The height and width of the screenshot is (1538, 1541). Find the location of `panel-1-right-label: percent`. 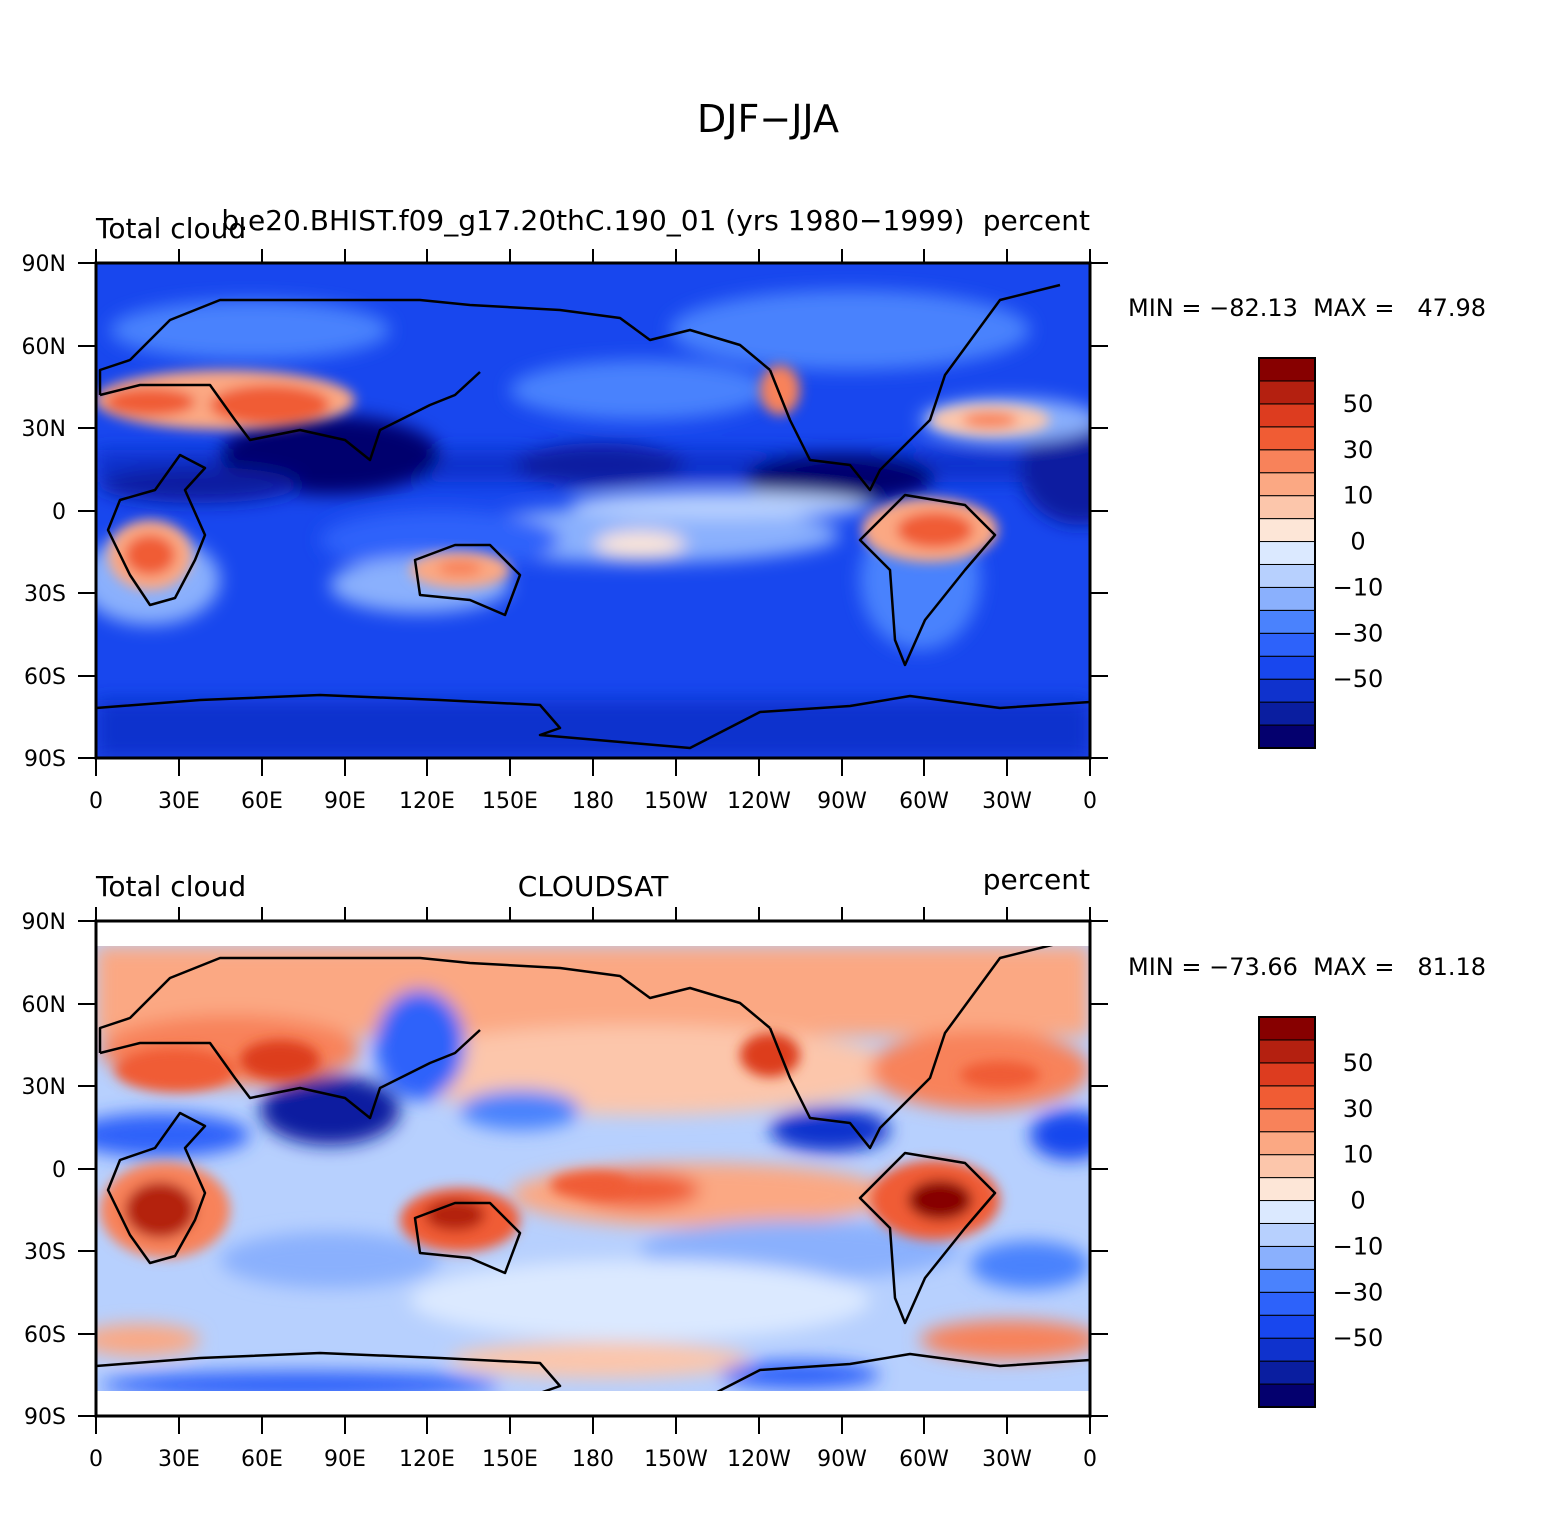

panel-1-right-label: percent is located at coordinates (1036, 220).